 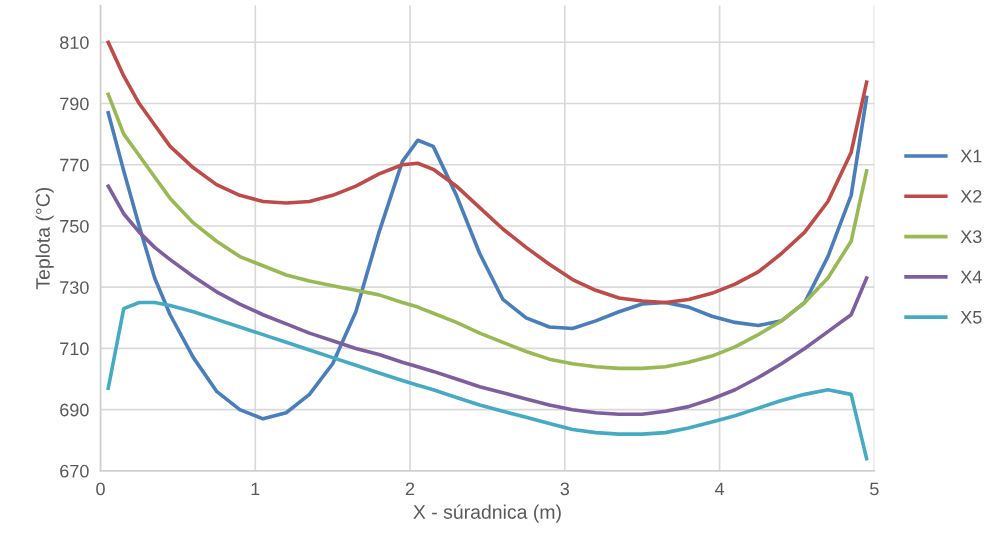 I want to click on y-tick-label: 750, so click(x=74, y=226).